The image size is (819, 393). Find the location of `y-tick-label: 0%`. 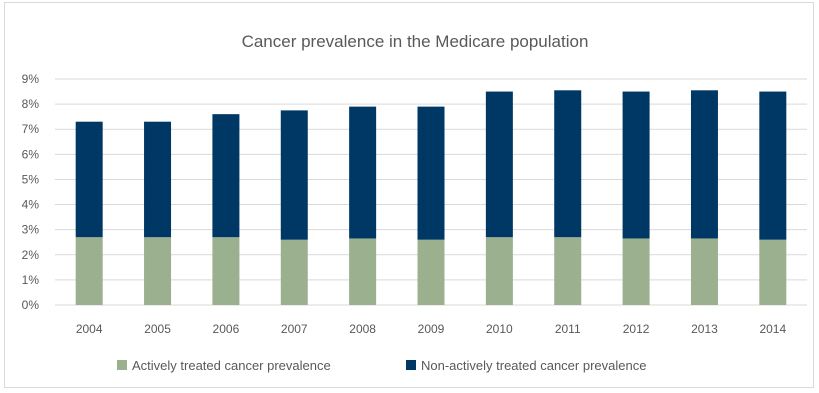

y-tick-label: 0% is located at coordinates (31, 305).